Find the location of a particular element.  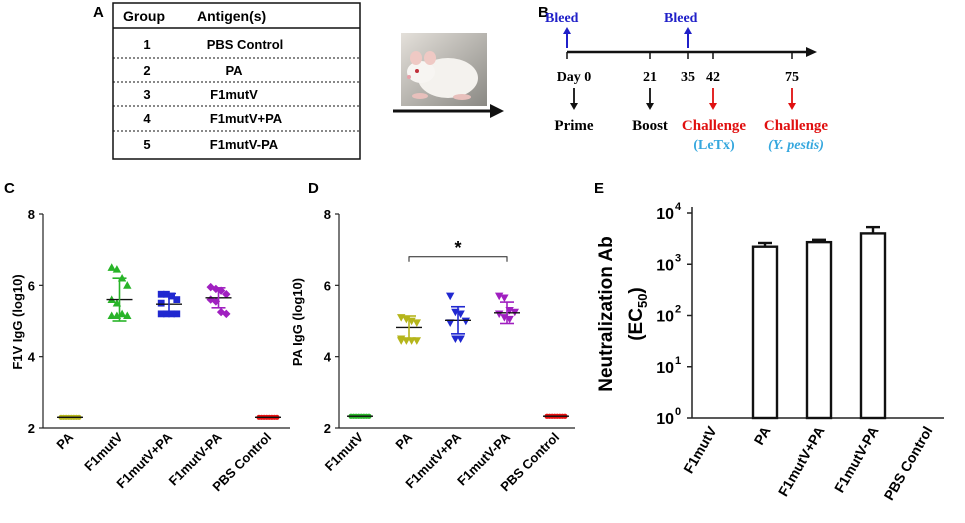

day-label: 21 is located at coordinates (650, 77).